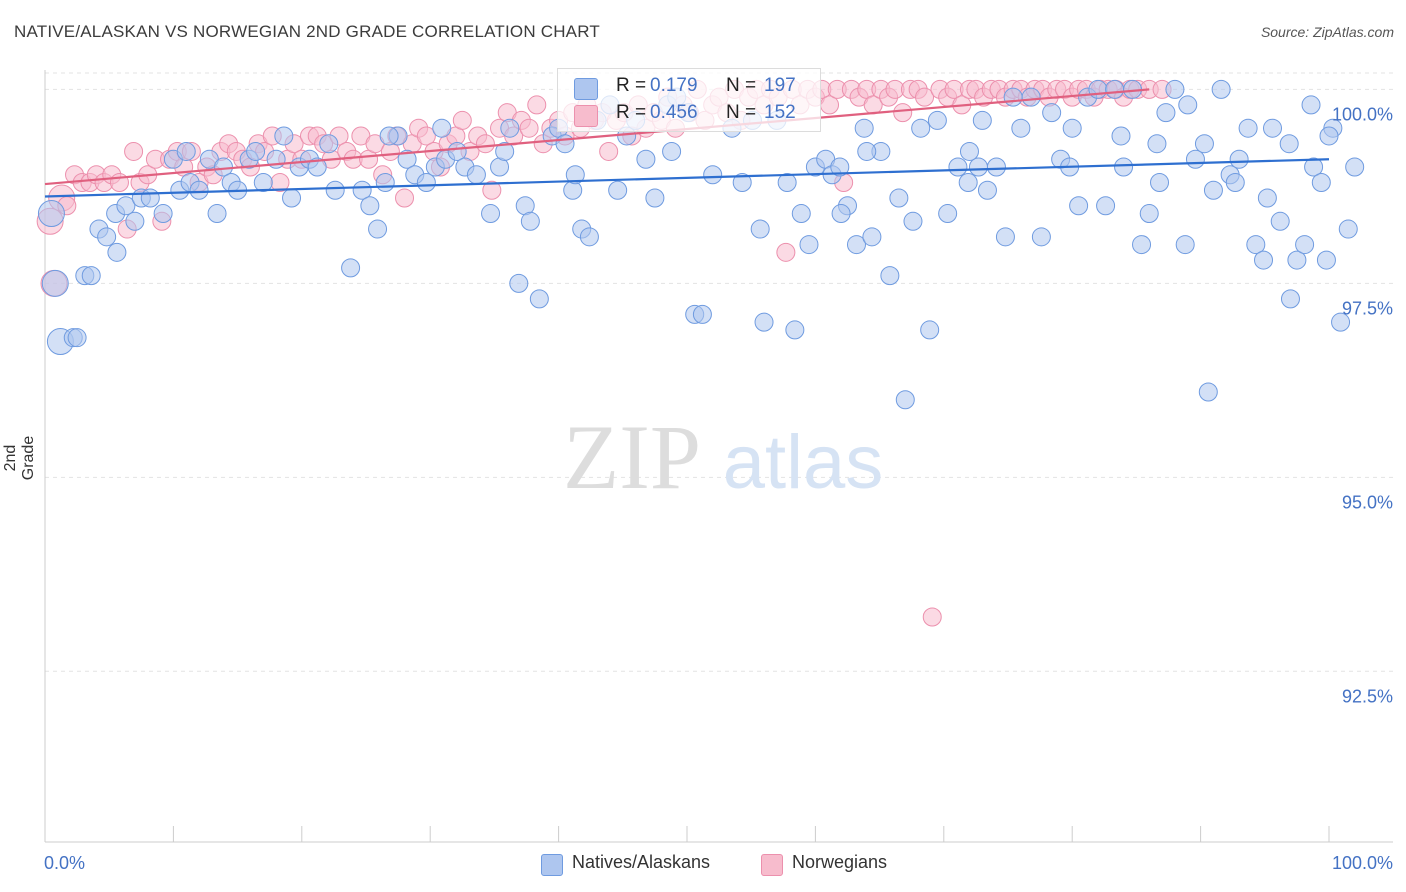 Image resolution: width=1406 pixels, height=892 pixels. I want to click on watermark-zip: ZIP, so click(632, 457).